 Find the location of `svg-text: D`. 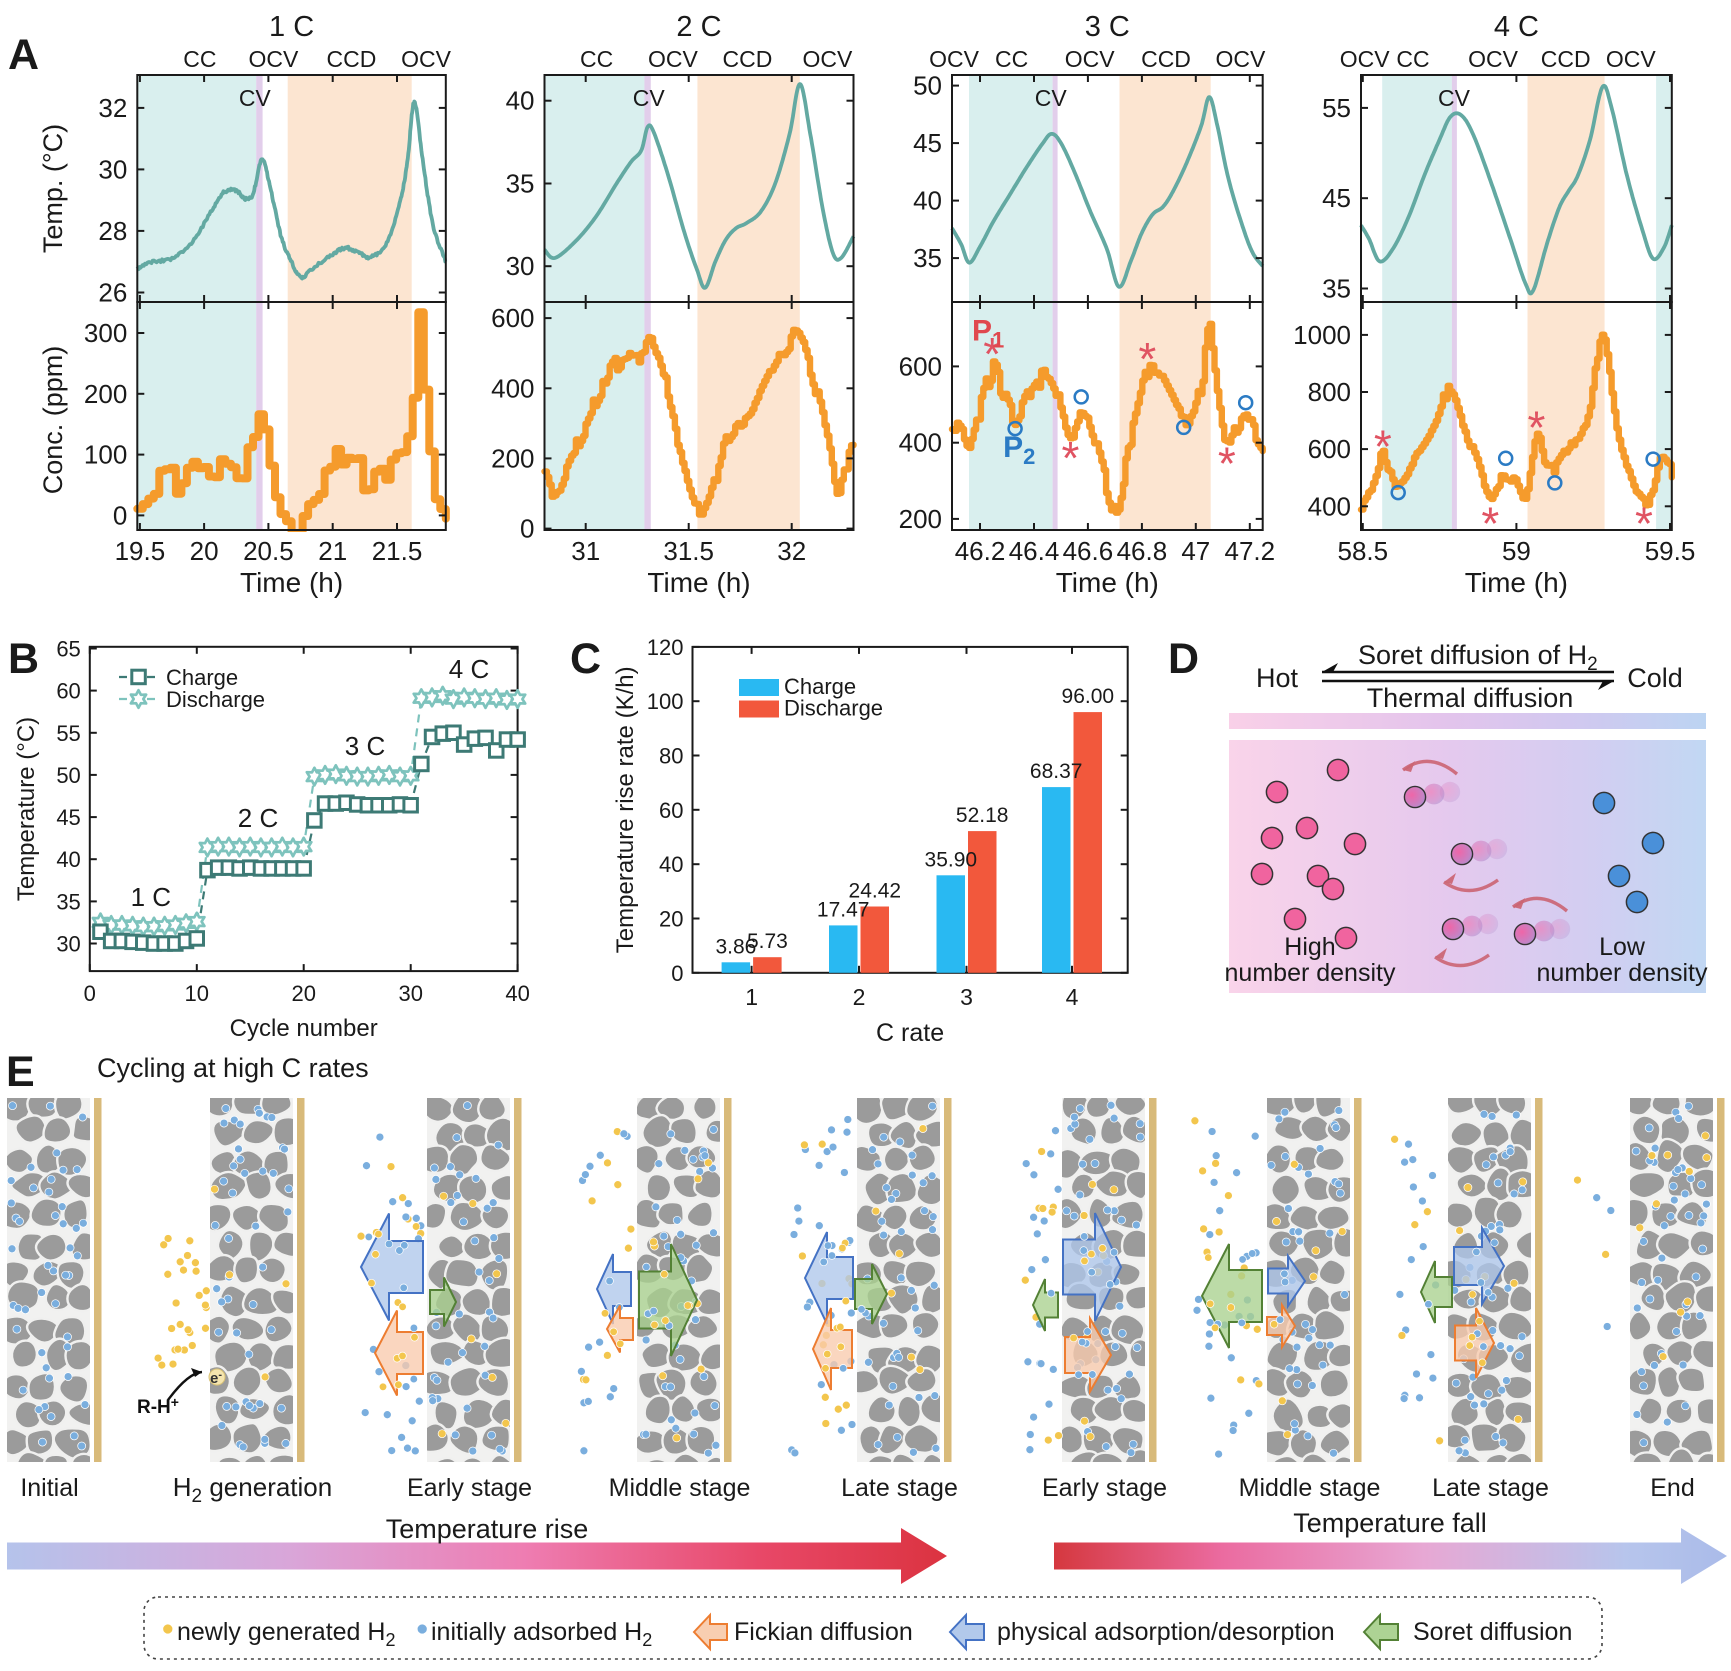

svg-text: D is located at coordinates (1183, 659).